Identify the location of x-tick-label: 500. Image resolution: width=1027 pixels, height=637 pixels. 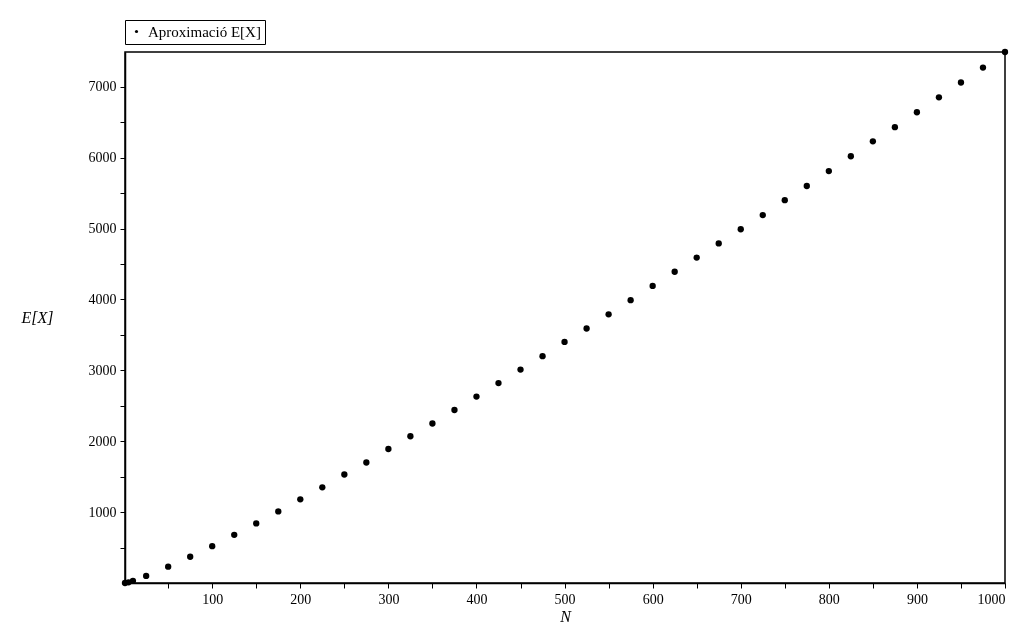
(565, 599).